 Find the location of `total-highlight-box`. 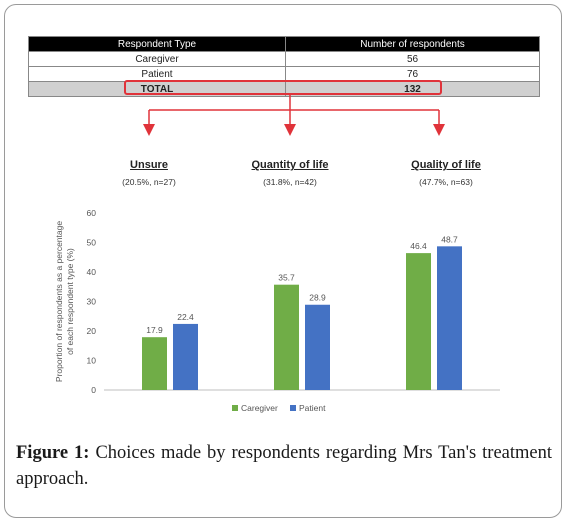

total-highlight-box is located at coordinates (283, 87).